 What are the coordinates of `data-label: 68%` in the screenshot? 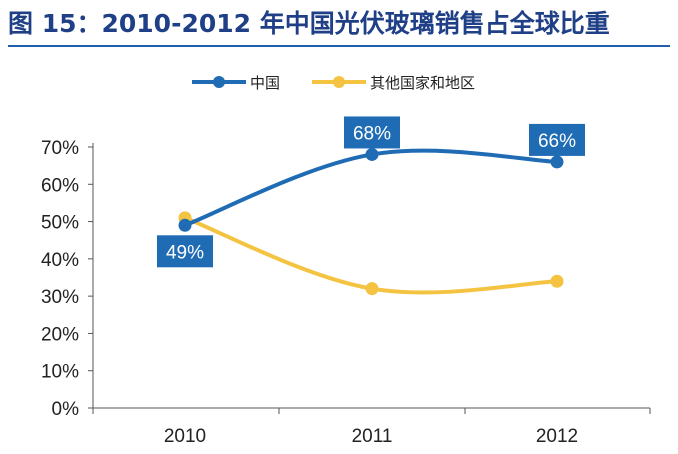 It's located at (372, 133).